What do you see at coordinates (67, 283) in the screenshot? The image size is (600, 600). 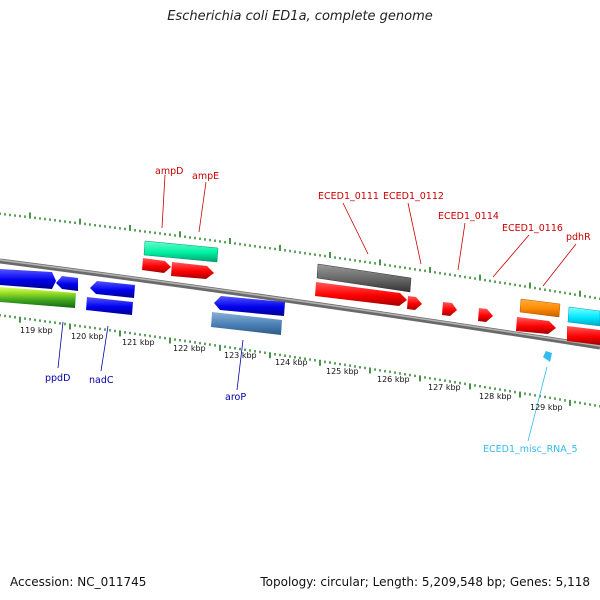 I see `reverse-gene-ppdD` at bounding box center [67, 283].